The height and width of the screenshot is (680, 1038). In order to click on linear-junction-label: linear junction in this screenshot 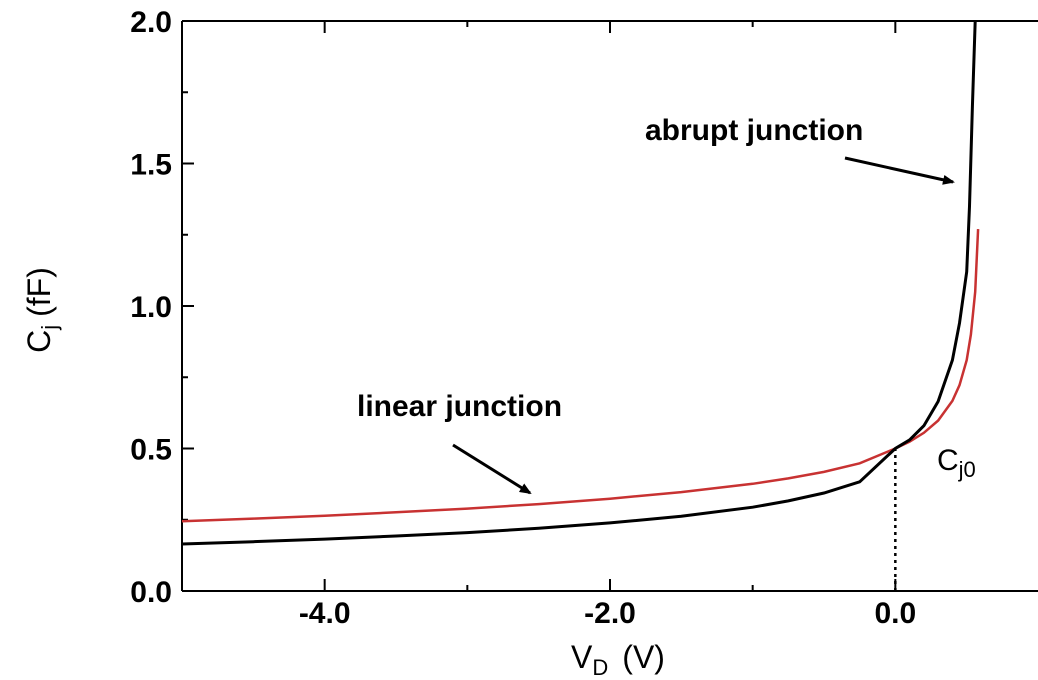, I will do `click(459, 406)`.